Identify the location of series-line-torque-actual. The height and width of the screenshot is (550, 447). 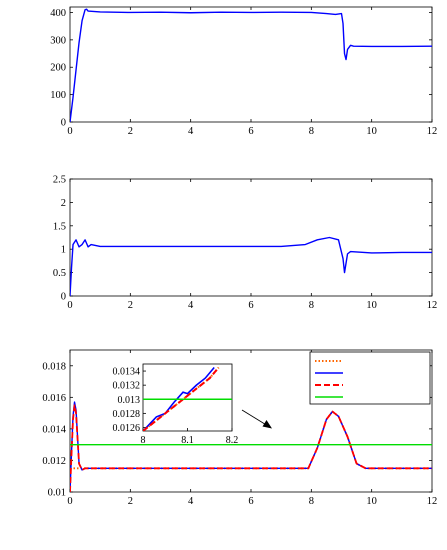
(251, 440).